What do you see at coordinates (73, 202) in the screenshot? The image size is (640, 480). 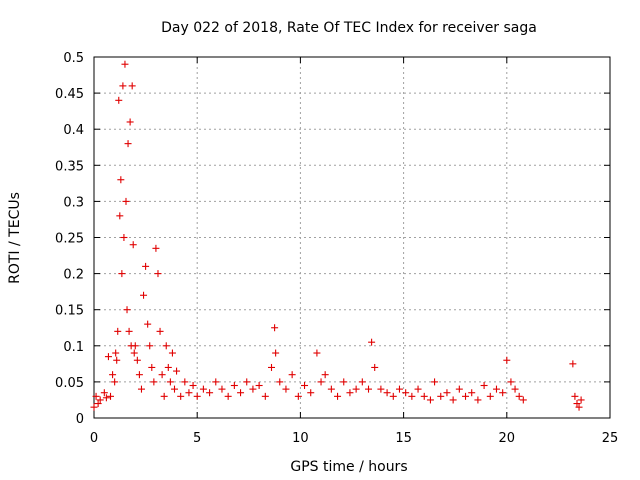 I see `y-tick-label: 0.3` at bounding box center [73, 202].